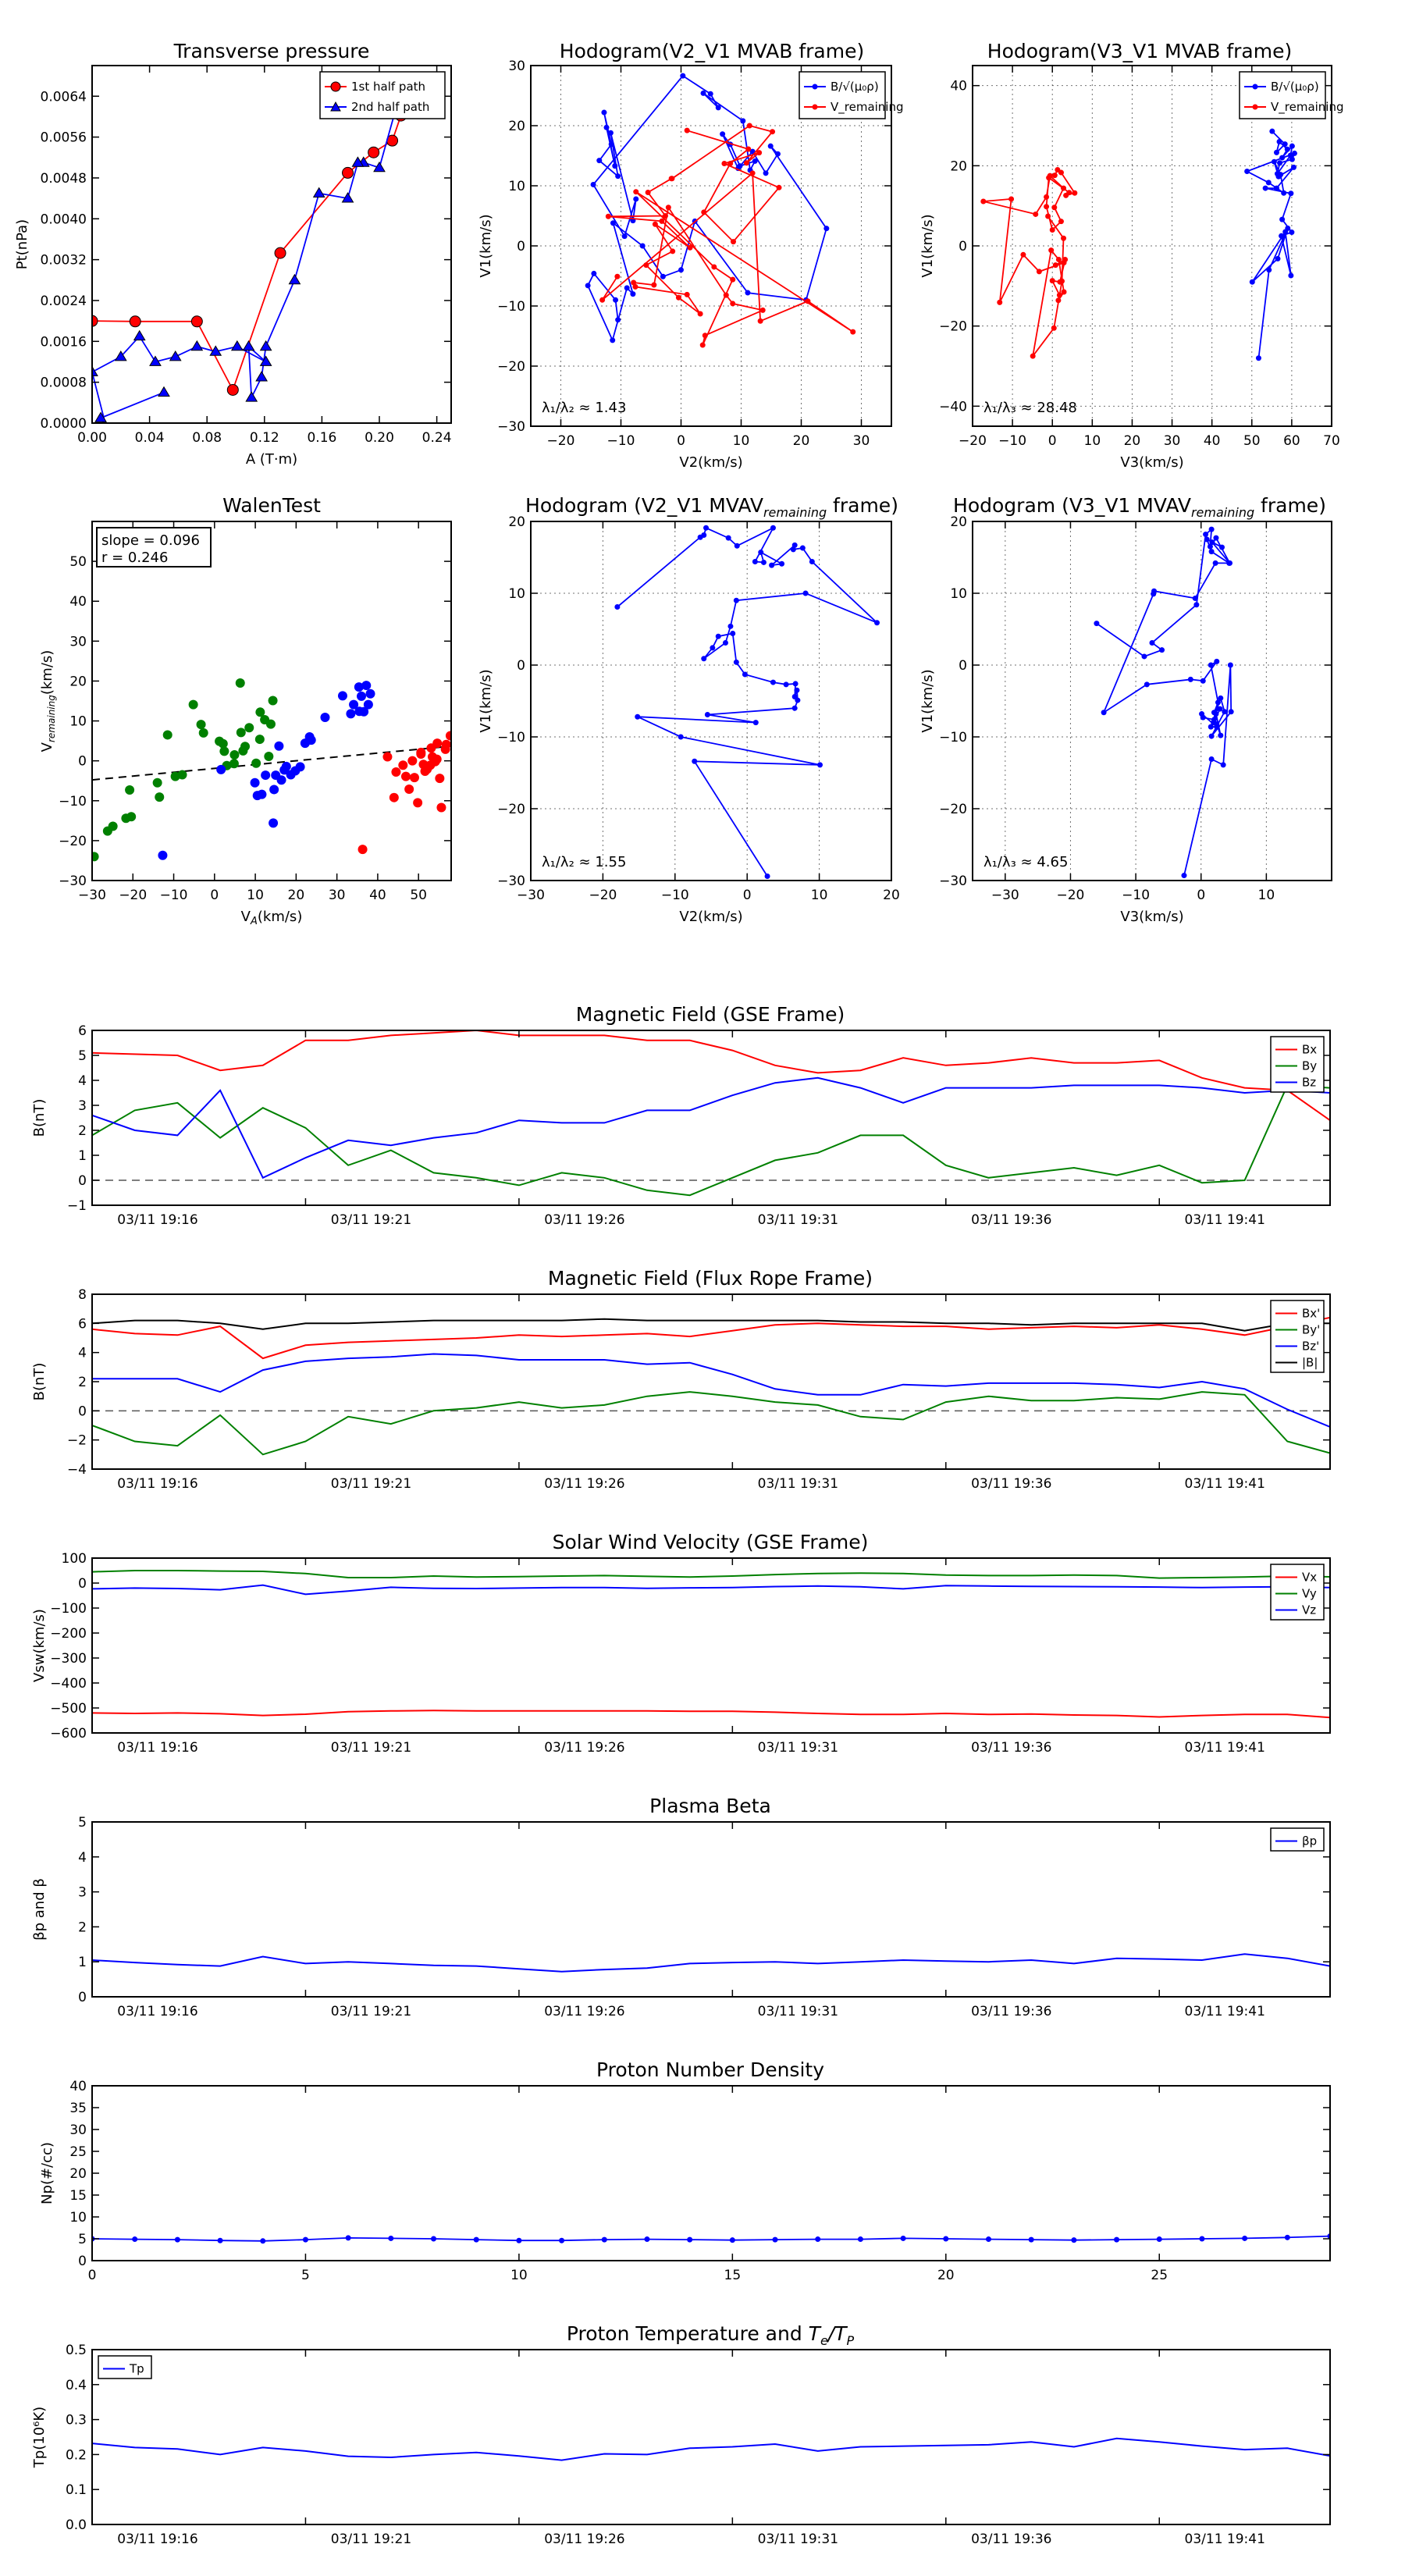 The height and width of the screenshot is (2576, 1405). I want to click on vsw-ytick-label-2: −400, so click(68, 1684).